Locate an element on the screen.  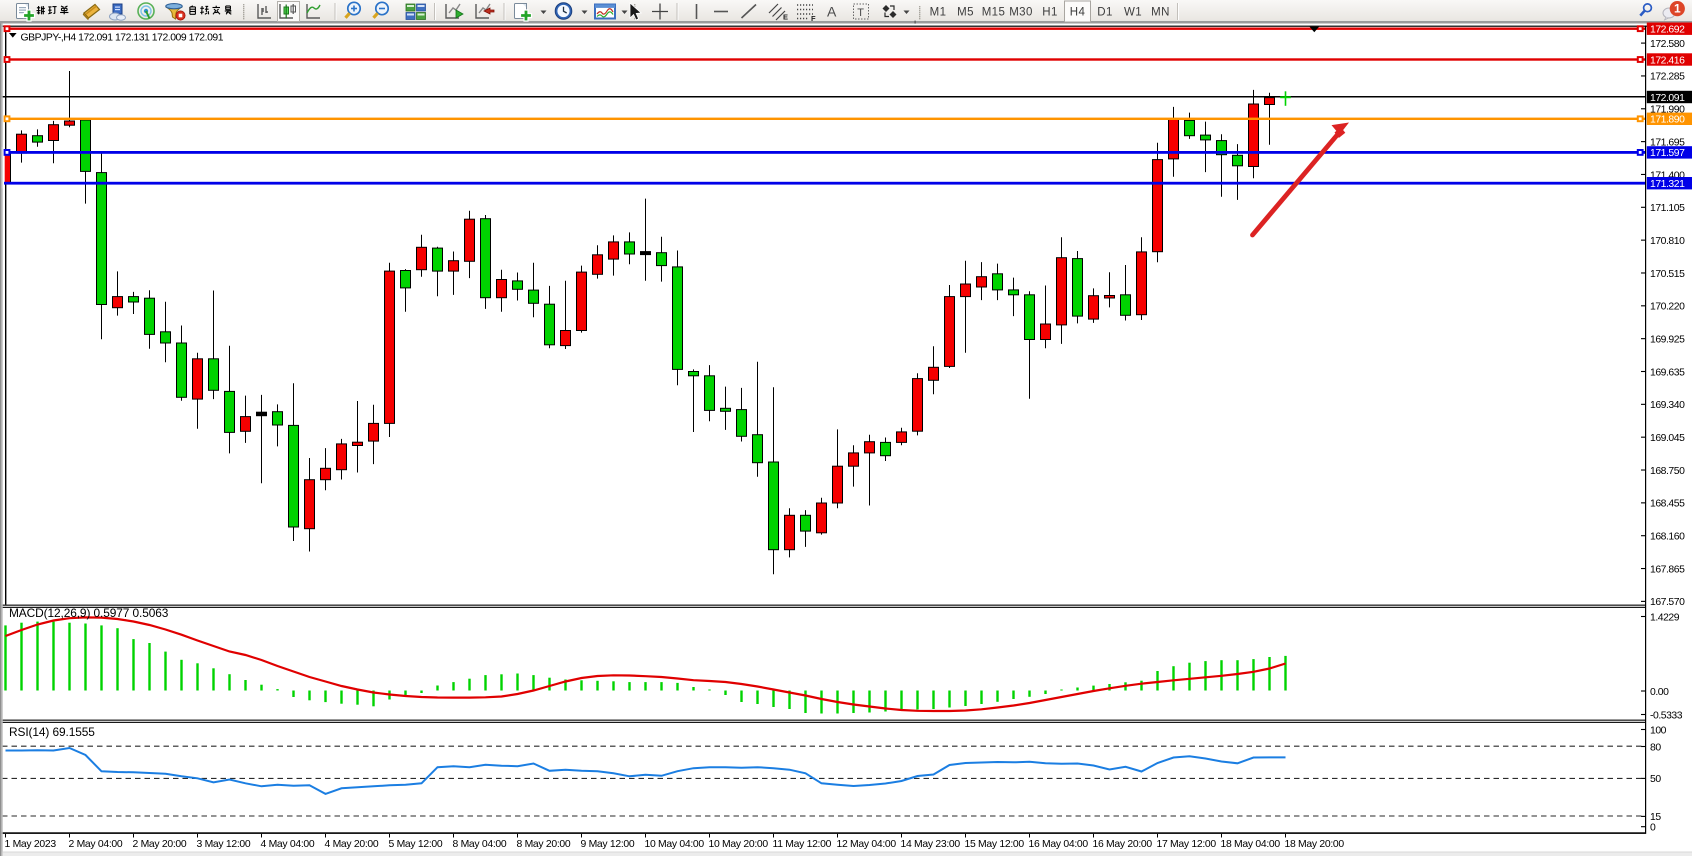
svg-text: 172.285 is located at coordinates (1667, 77).